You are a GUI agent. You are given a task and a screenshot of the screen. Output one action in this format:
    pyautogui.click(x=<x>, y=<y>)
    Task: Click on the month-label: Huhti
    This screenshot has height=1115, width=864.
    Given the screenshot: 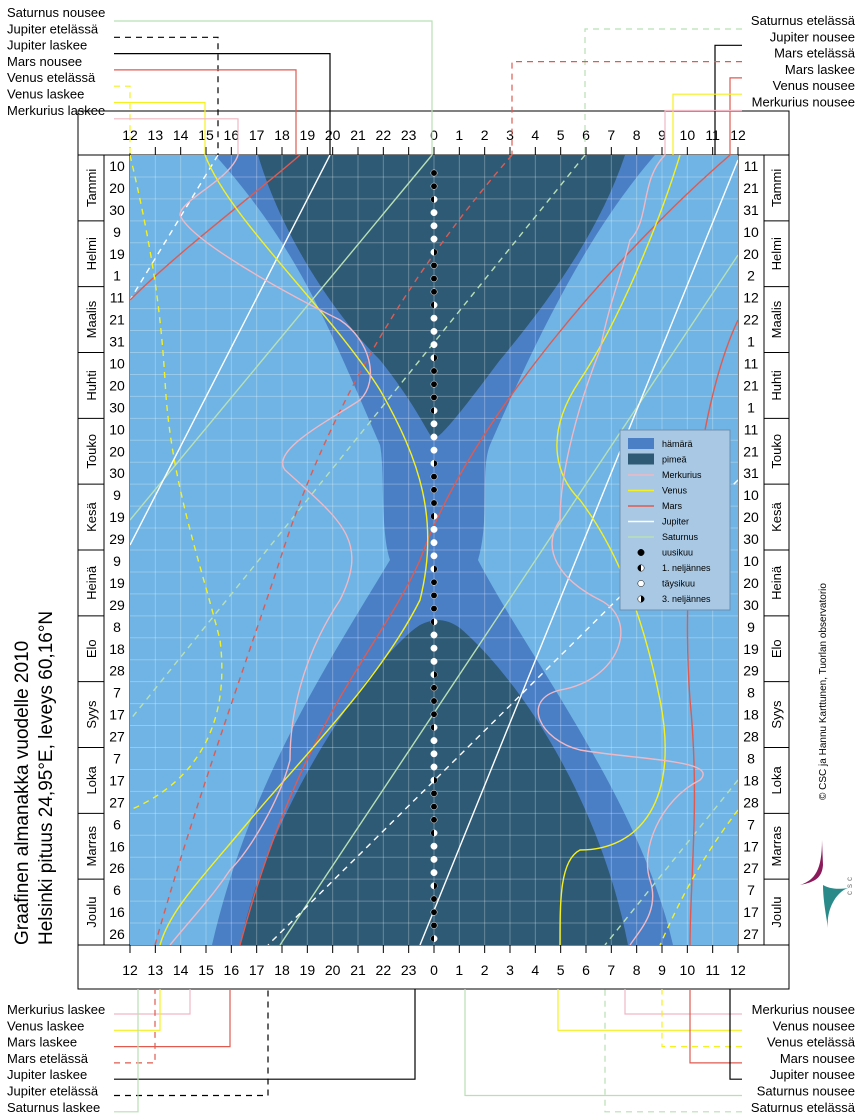 What is the action you would take?
    pyautogui.click(x=776, y=385)
    